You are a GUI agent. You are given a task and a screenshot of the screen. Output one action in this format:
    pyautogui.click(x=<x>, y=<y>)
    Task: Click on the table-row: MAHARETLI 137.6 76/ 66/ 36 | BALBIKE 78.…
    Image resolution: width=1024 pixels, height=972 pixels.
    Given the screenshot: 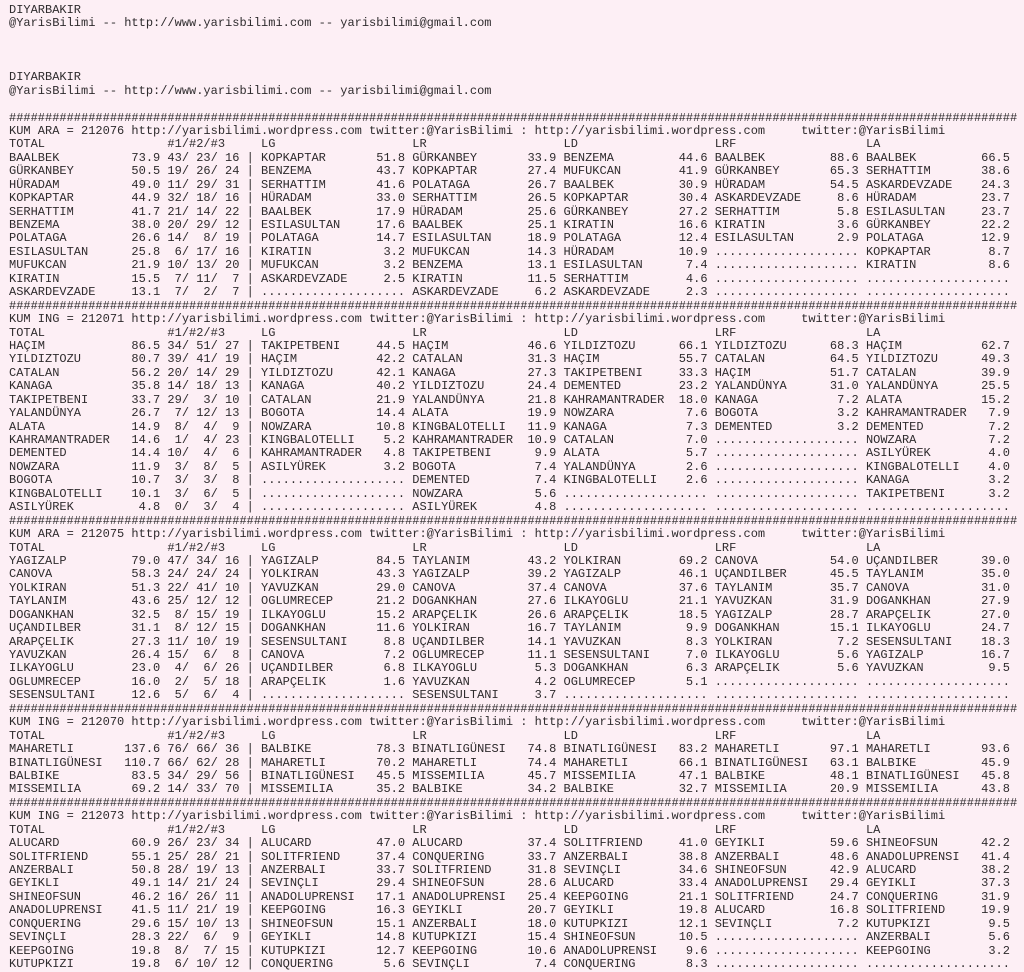 What is the action you would take?
    pyautogui.click(x=509, y=749)
    